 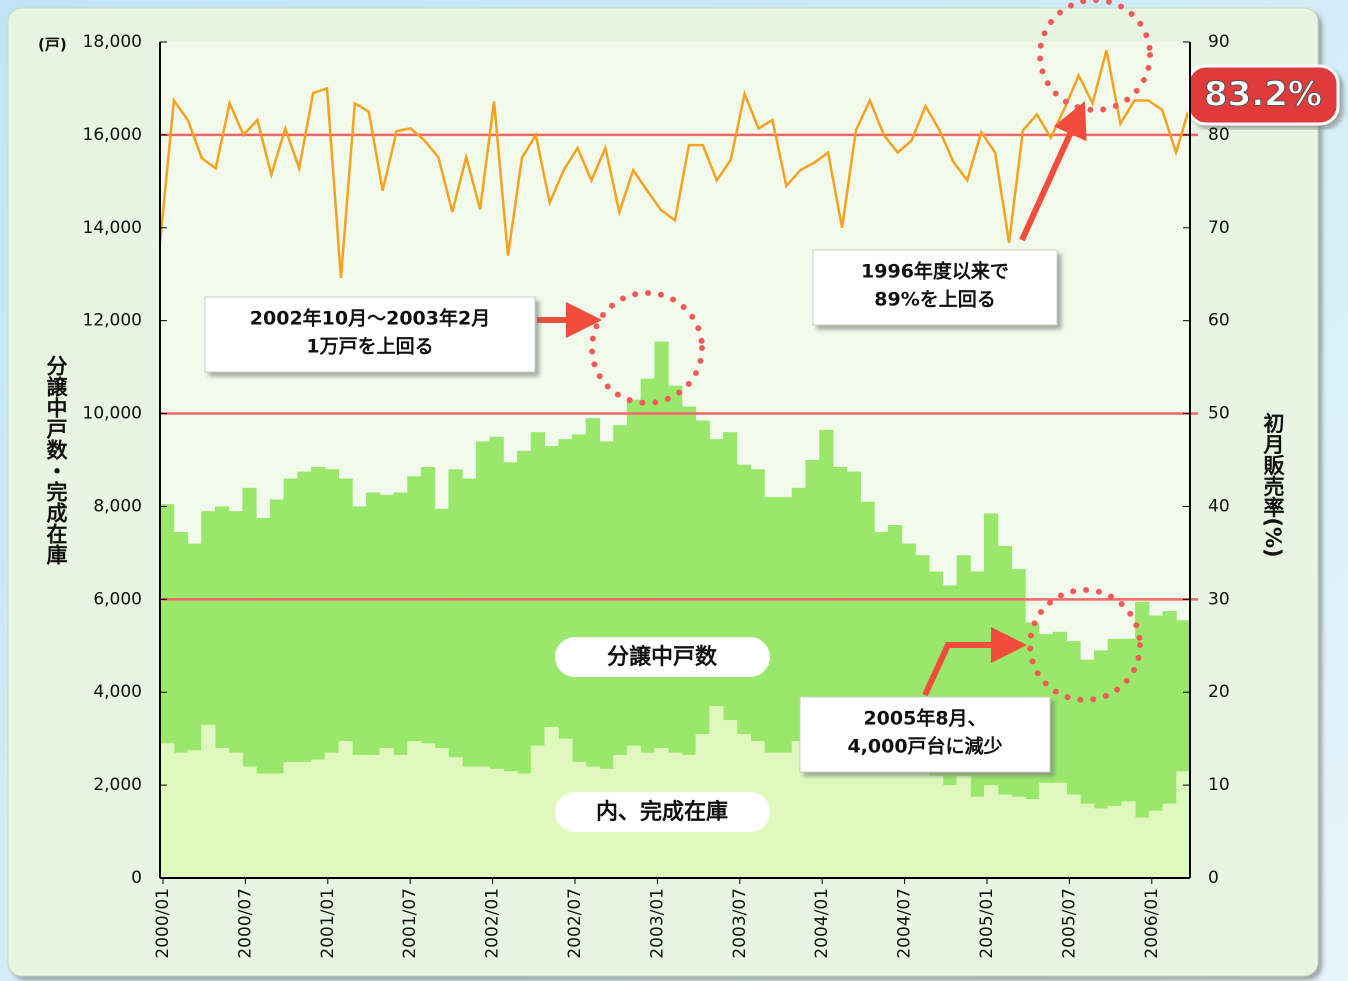 I want to click on y2-tick-label: 80, so click(x=1219, y=135).